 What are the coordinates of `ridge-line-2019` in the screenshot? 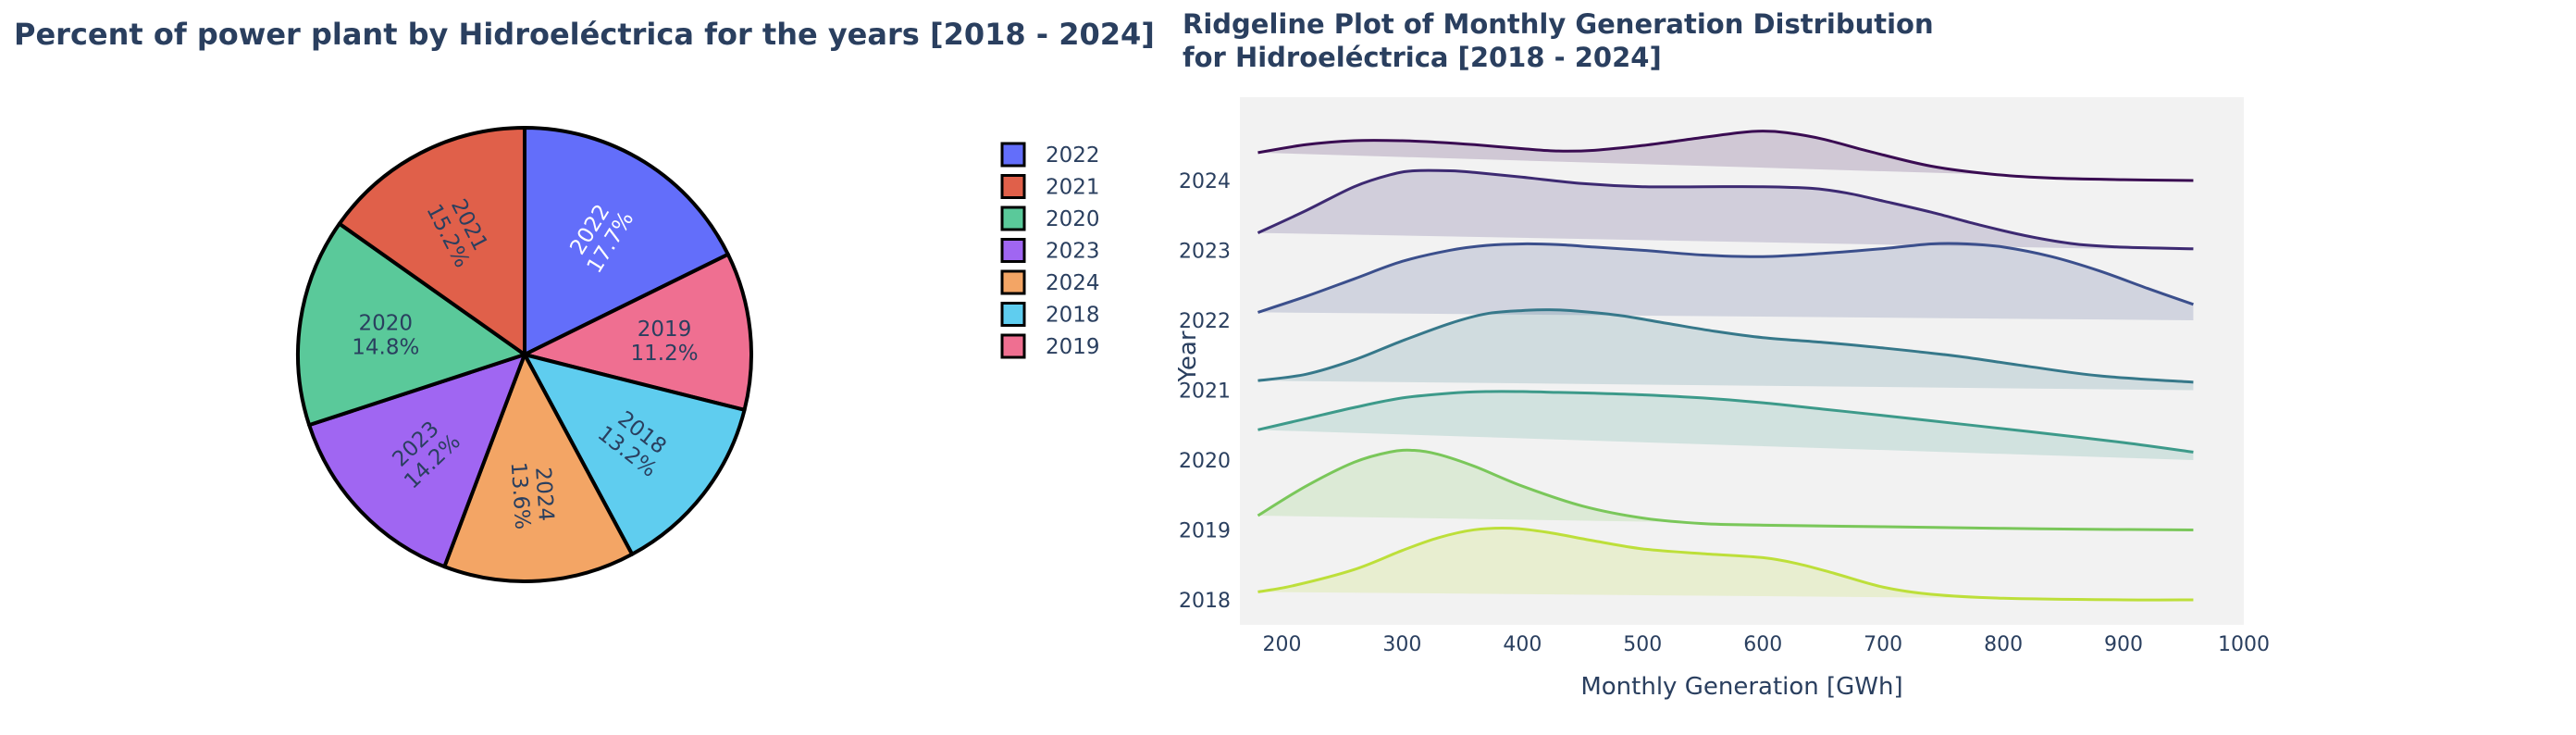 It's located at (1725, 489).